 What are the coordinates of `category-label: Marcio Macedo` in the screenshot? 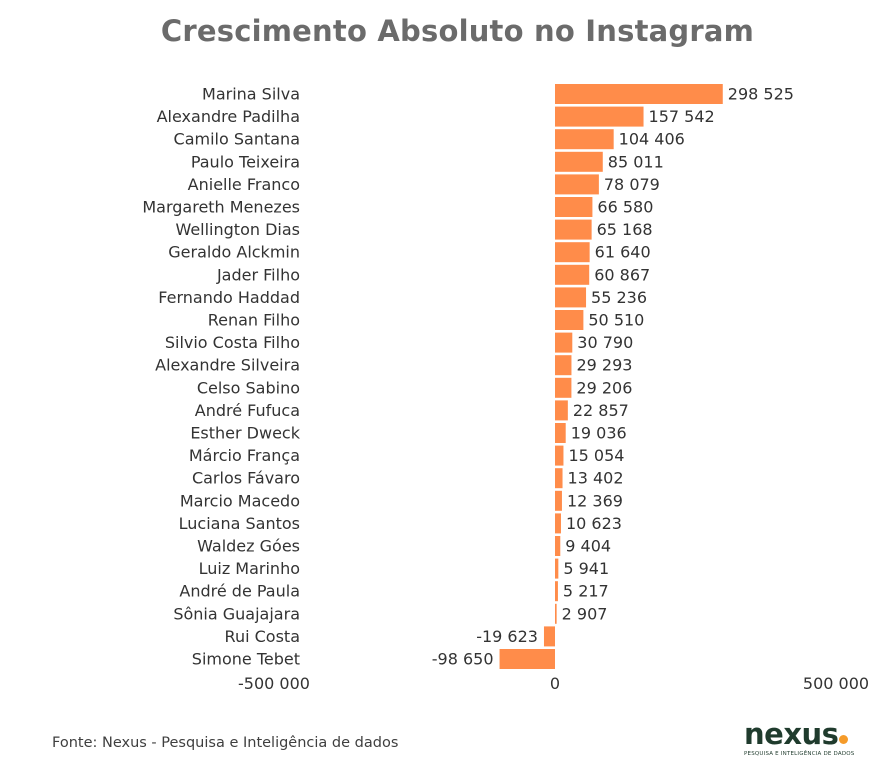 It's located at (240, 500).